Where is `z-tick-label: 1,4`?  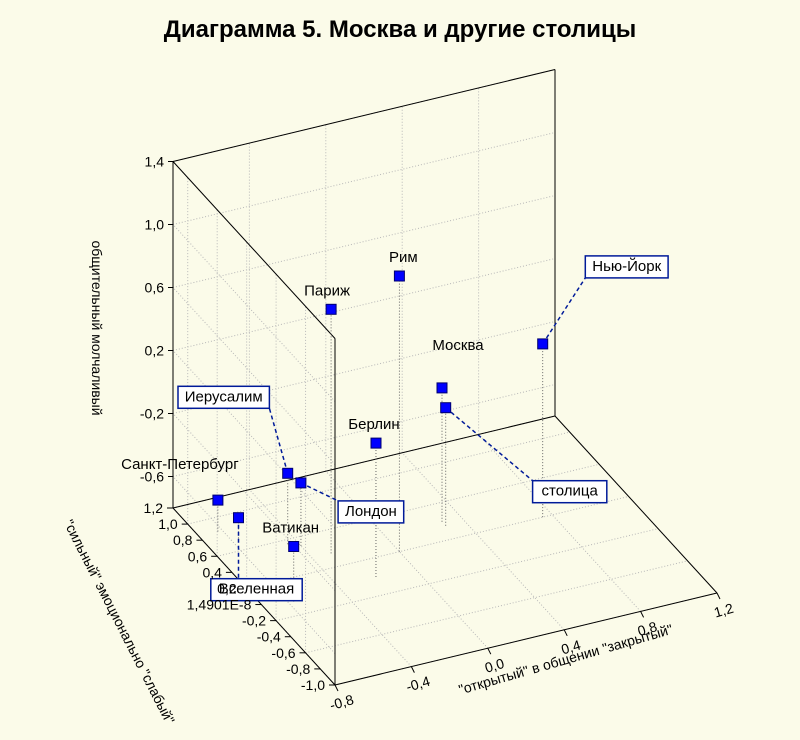 z-tick-label: 1,4 is located at coordinates (155, 162).